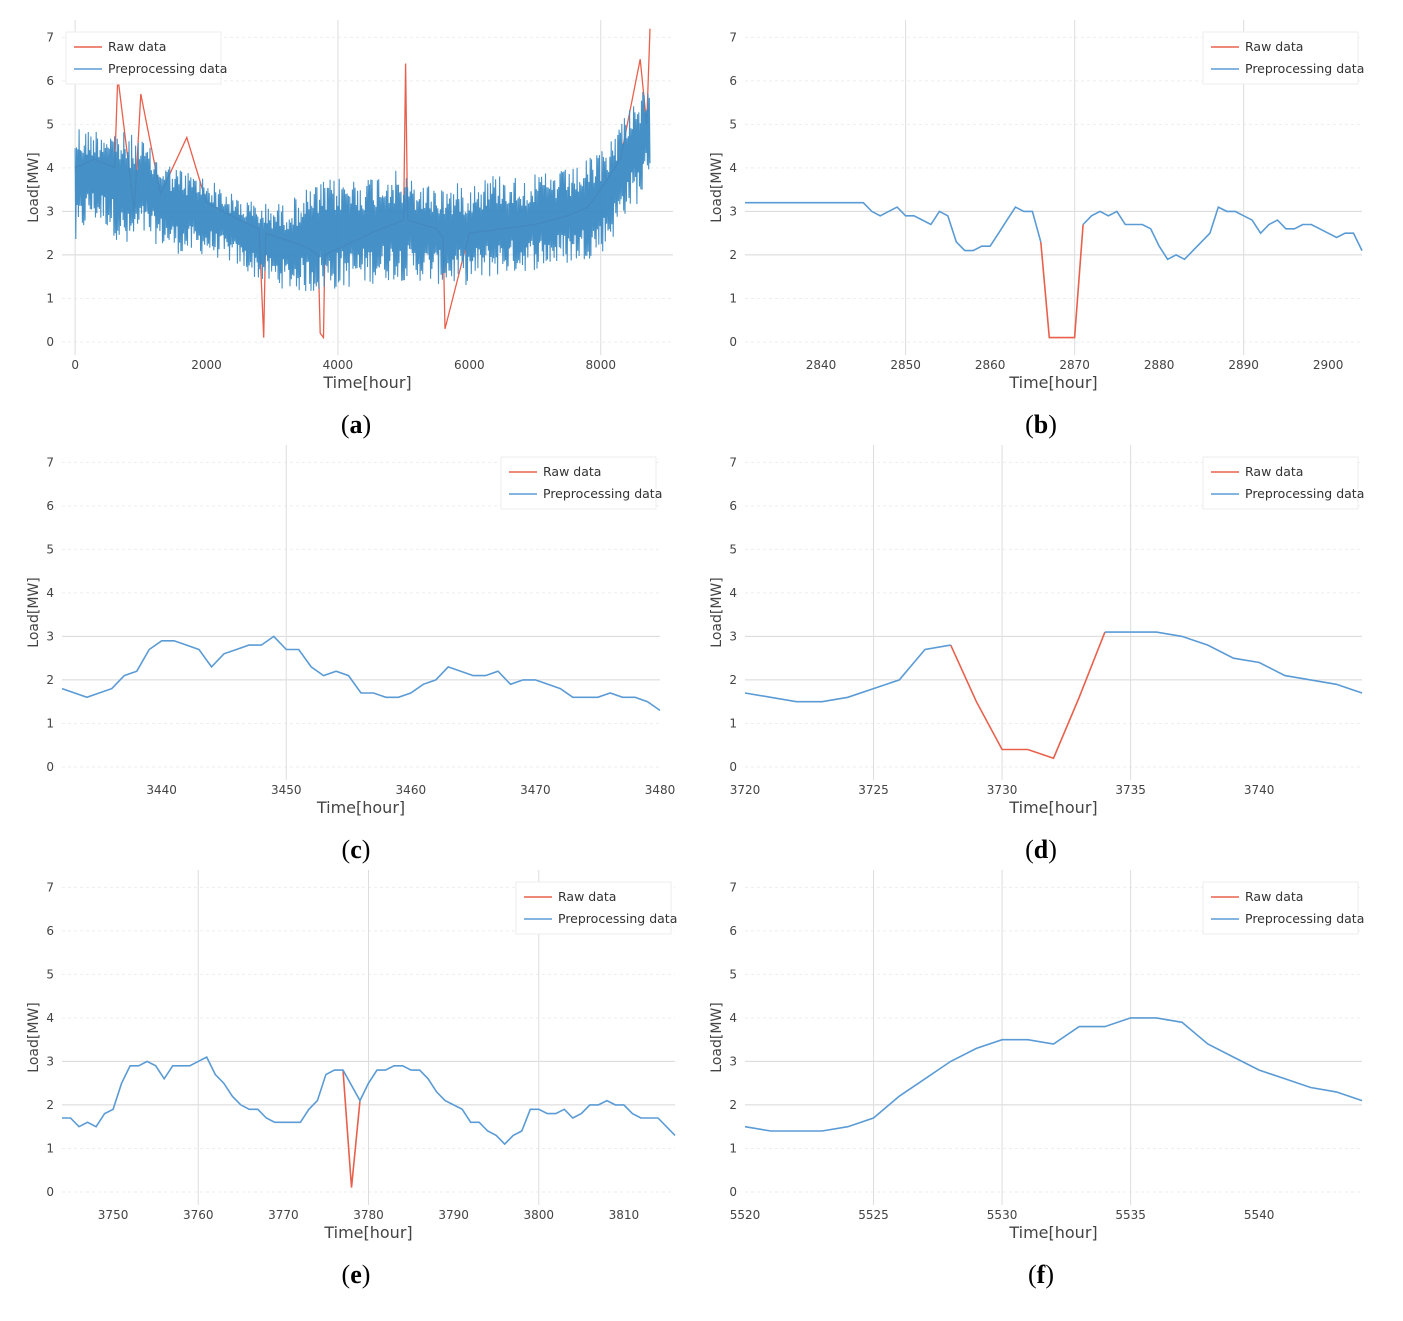 This screenshot has width=1403, height=1321. Describe the element at coordinates (1243, 365) in the screenshot. I see `x-tick-label: 2890` at that location.